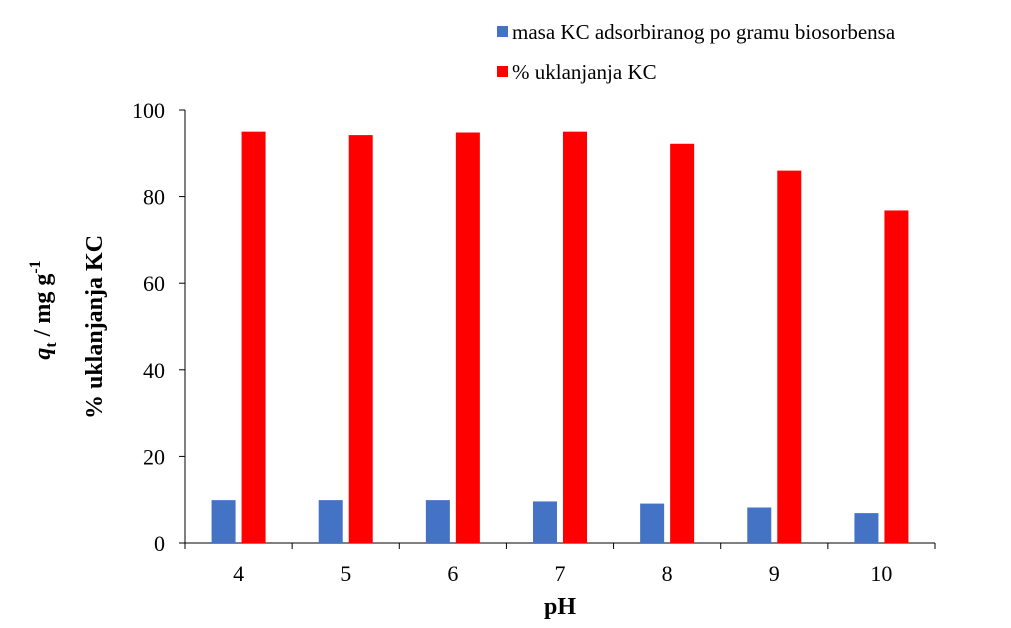 Image resolution: width=1011 pixels, height=628 pixels. Describe the element at coordinates (154, 283) in the screenshot. I see `y-tick-label: 60` at that location.